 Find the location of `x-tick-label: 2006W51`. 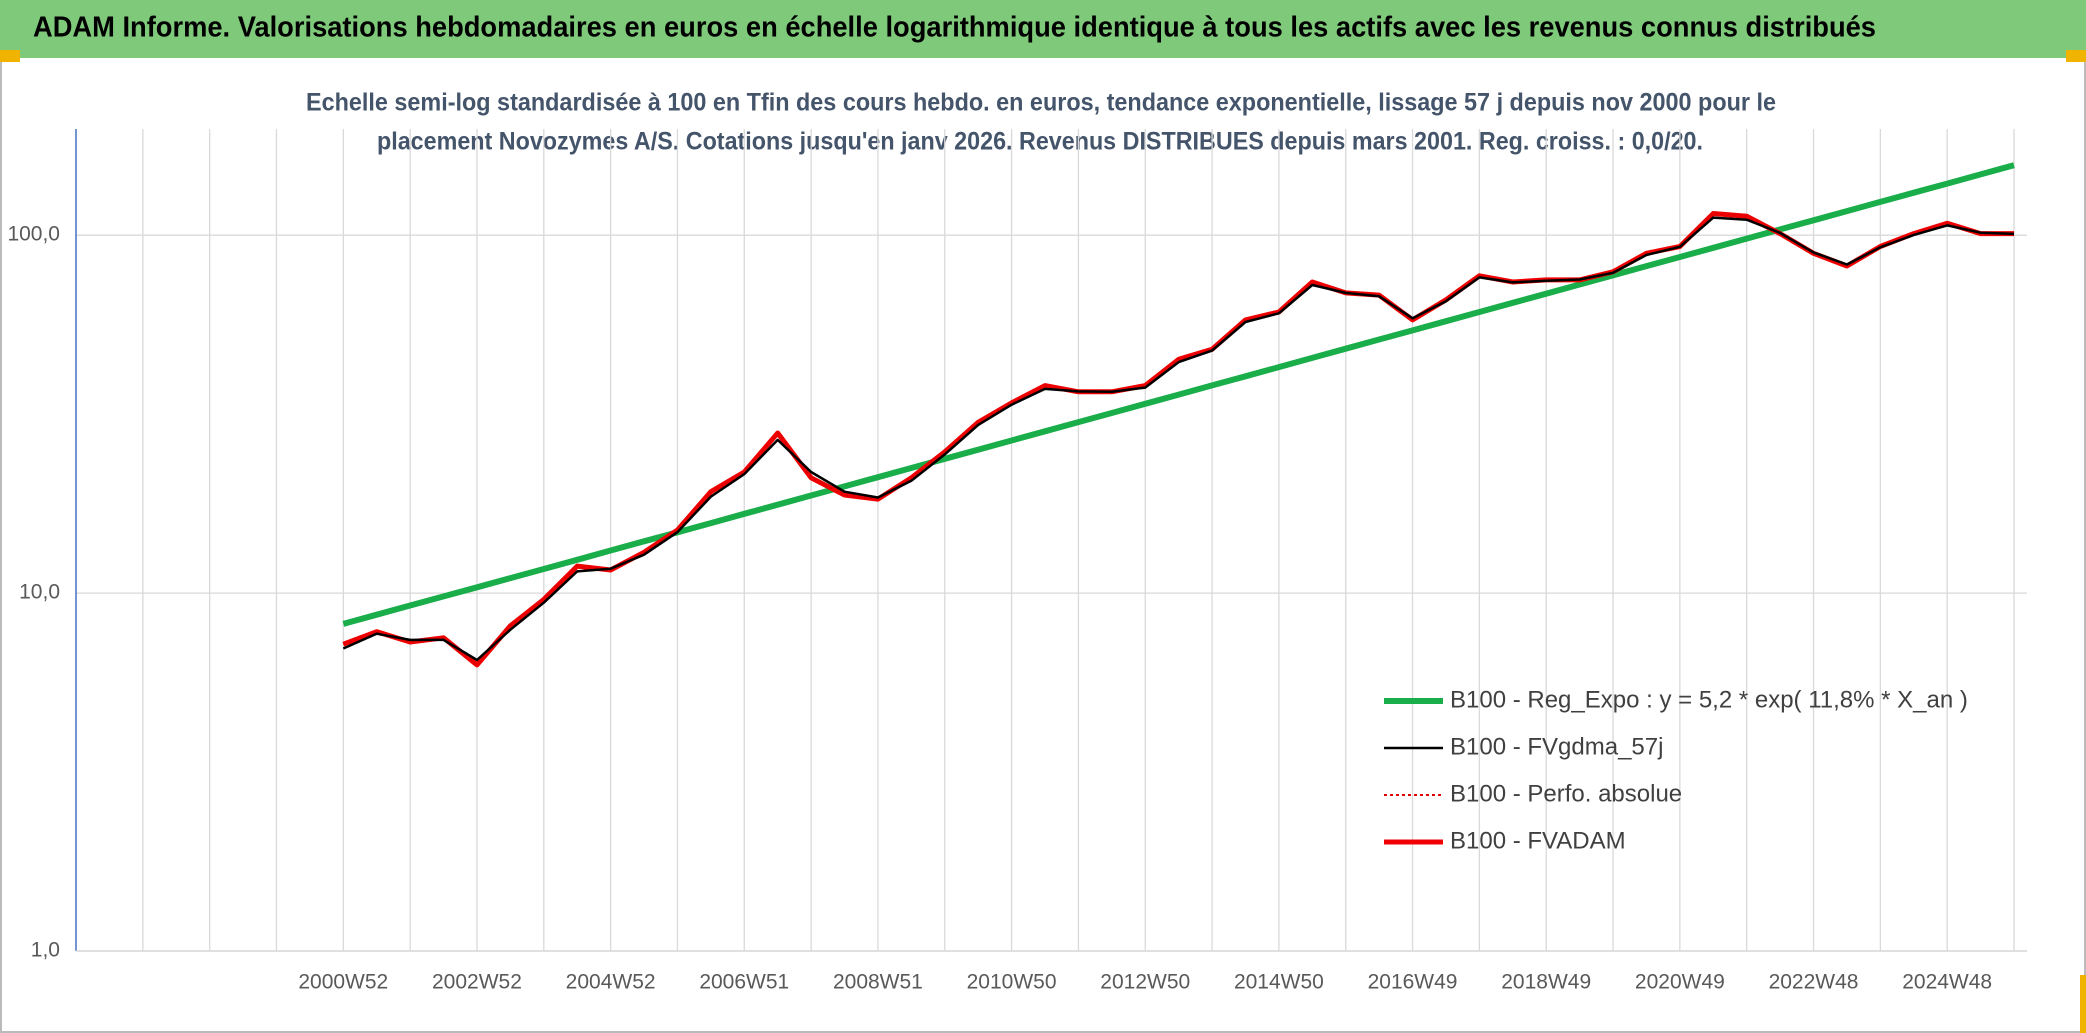

x-tick-label: 2006W51 is located at coordinates (744, 982).